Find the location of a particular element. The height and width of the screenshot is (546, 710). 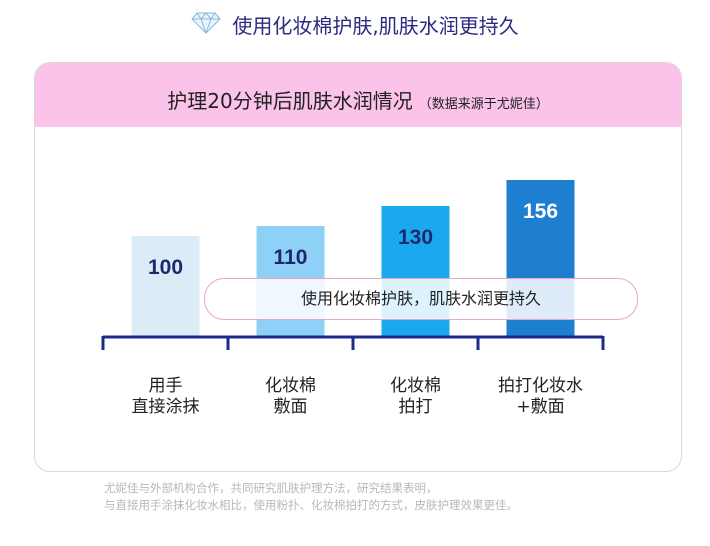

x-tick-label: +敷面 is located at coordinates (540, 407).